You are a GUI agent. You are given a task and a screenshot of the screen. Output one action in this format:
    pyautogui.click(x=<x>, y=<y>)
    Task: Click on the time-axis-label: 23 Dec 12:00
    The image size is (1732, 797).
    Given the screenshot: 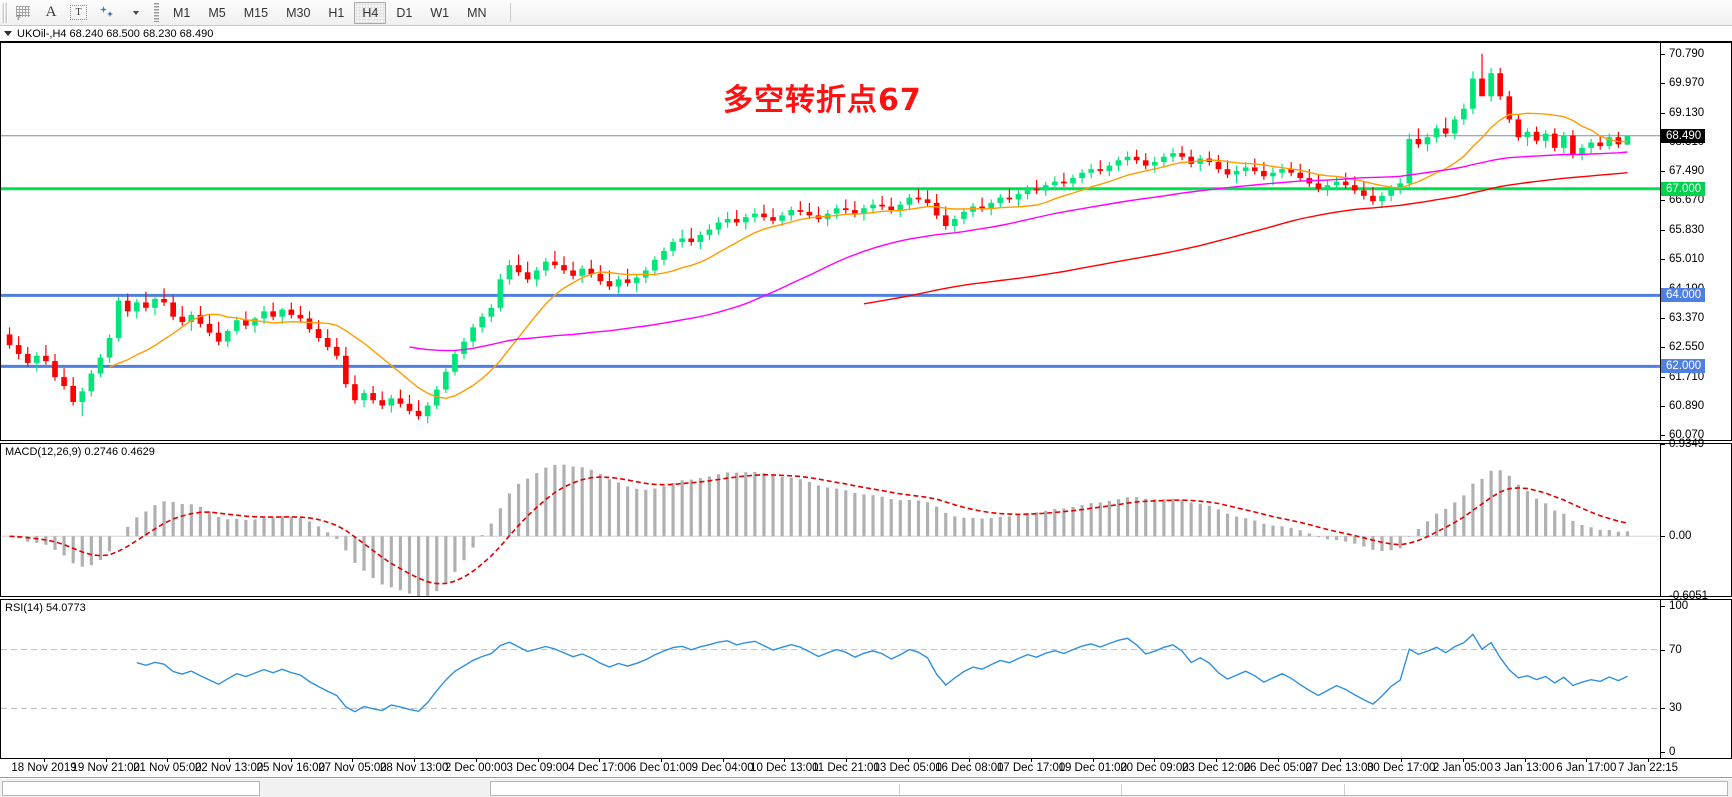 What is the action you would take?
    pyautogui.click(x=1216, y=768)
    